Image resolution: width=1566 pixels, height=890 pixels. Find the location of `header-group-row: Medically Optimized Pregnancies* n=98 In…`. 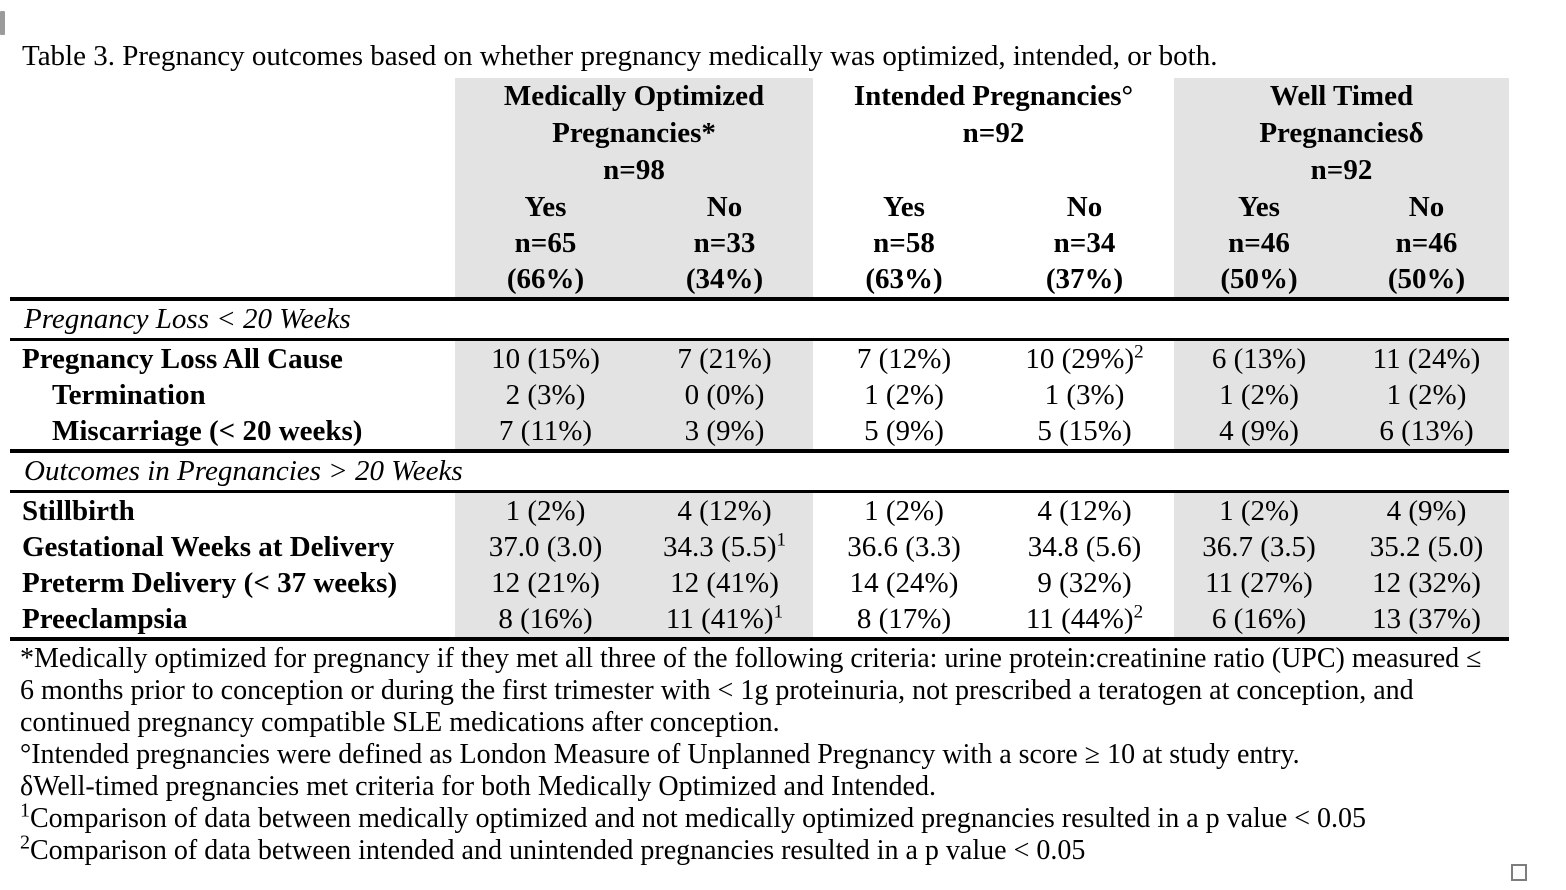

header-group-row: Medically Optimized Pregnancies* n=98 In… is located at coordinates (759, 133).